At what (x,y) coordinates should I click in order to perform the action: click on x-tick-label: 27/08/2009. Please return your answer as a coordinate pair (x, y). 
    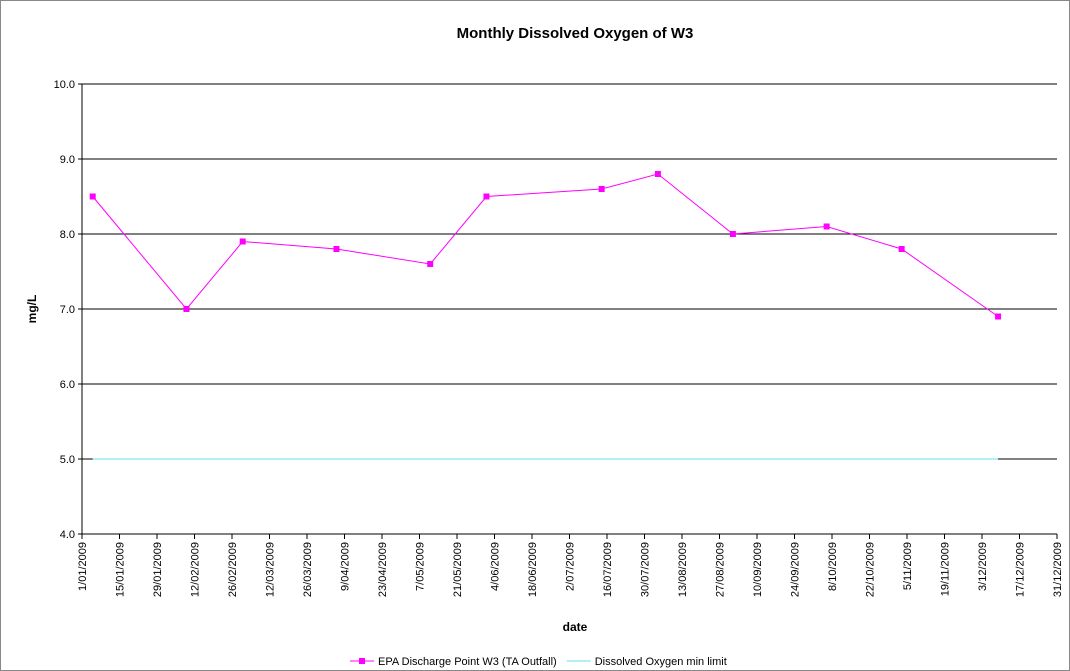
    Looking at the image, I should click on (721, 569).